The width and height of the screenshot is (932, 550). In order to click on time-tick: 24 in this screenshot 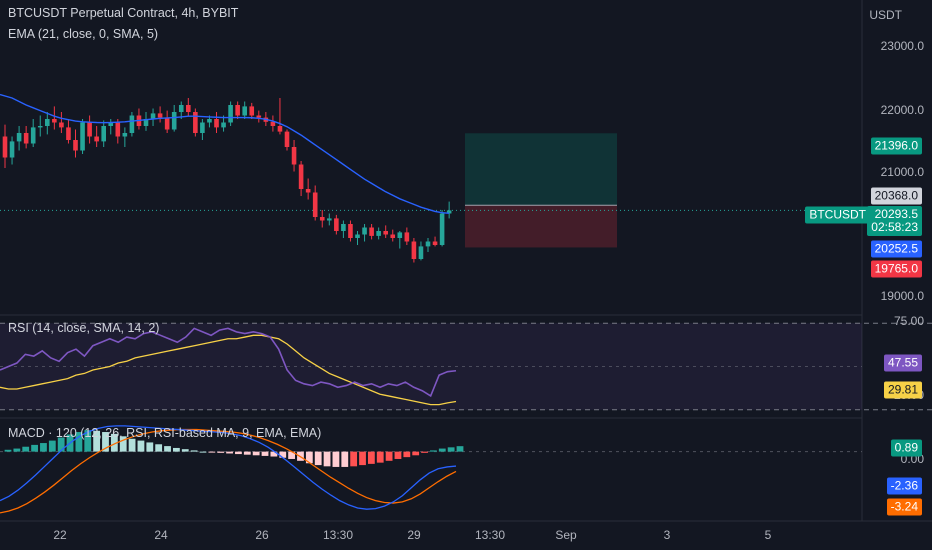, I will do `click(161, 535)`.